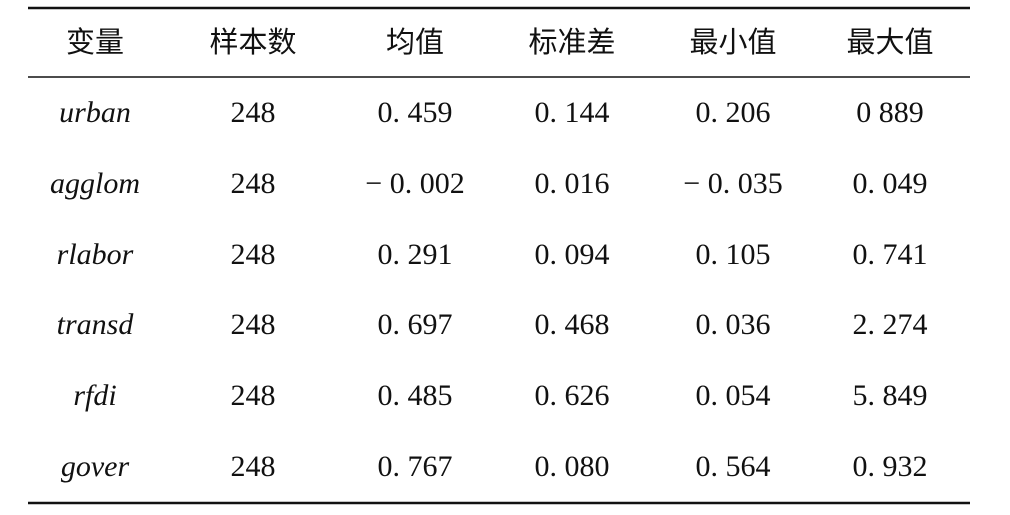  I want to click on variable-name: rfdi, so click(94, 395).